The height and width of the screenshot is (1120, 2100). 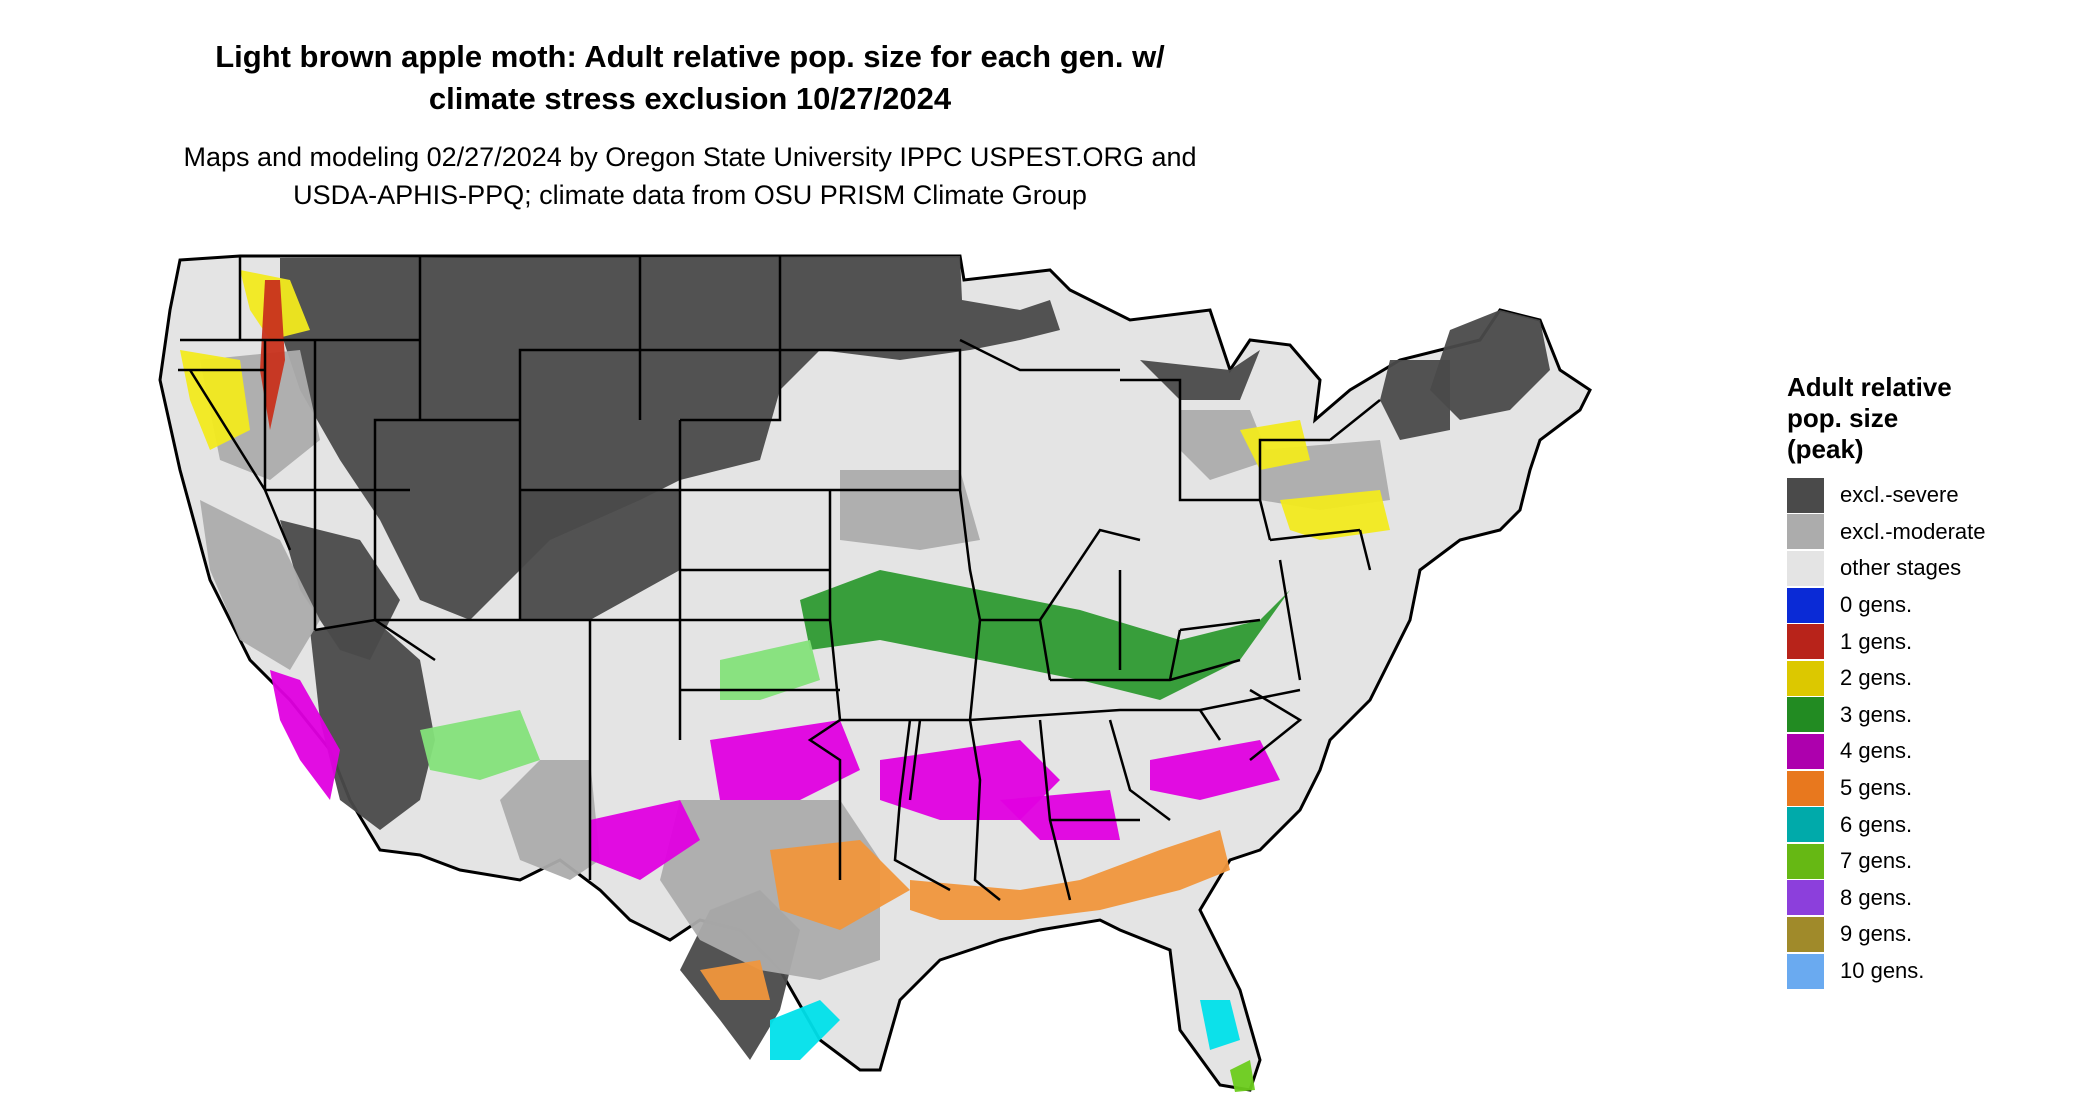 I want to click on region-severe-great-basin, so click(x=340, y=590).